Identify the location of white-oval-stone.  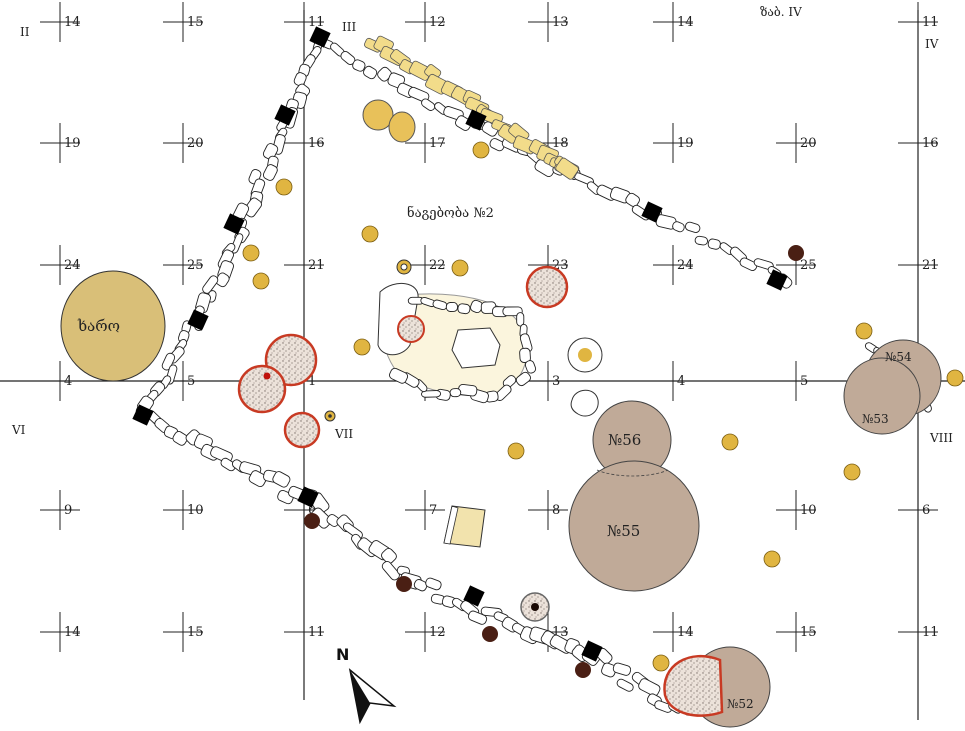
(584, 403).